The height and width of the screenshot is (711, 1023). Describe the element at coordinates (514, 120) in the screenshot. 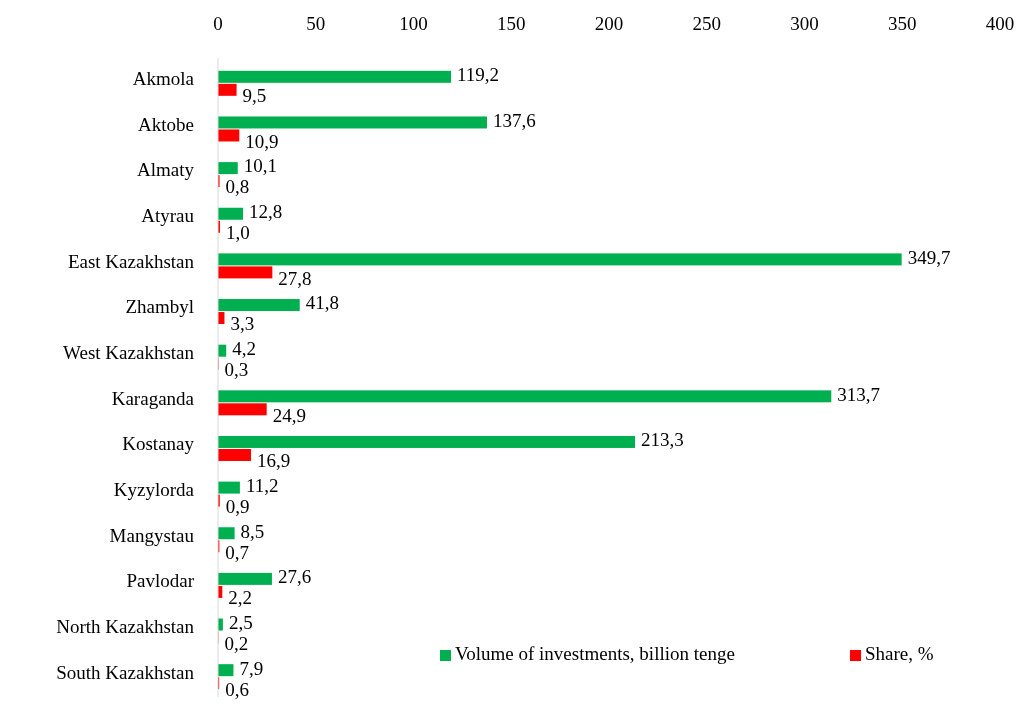

I see `data-label: 137,6` at that location.